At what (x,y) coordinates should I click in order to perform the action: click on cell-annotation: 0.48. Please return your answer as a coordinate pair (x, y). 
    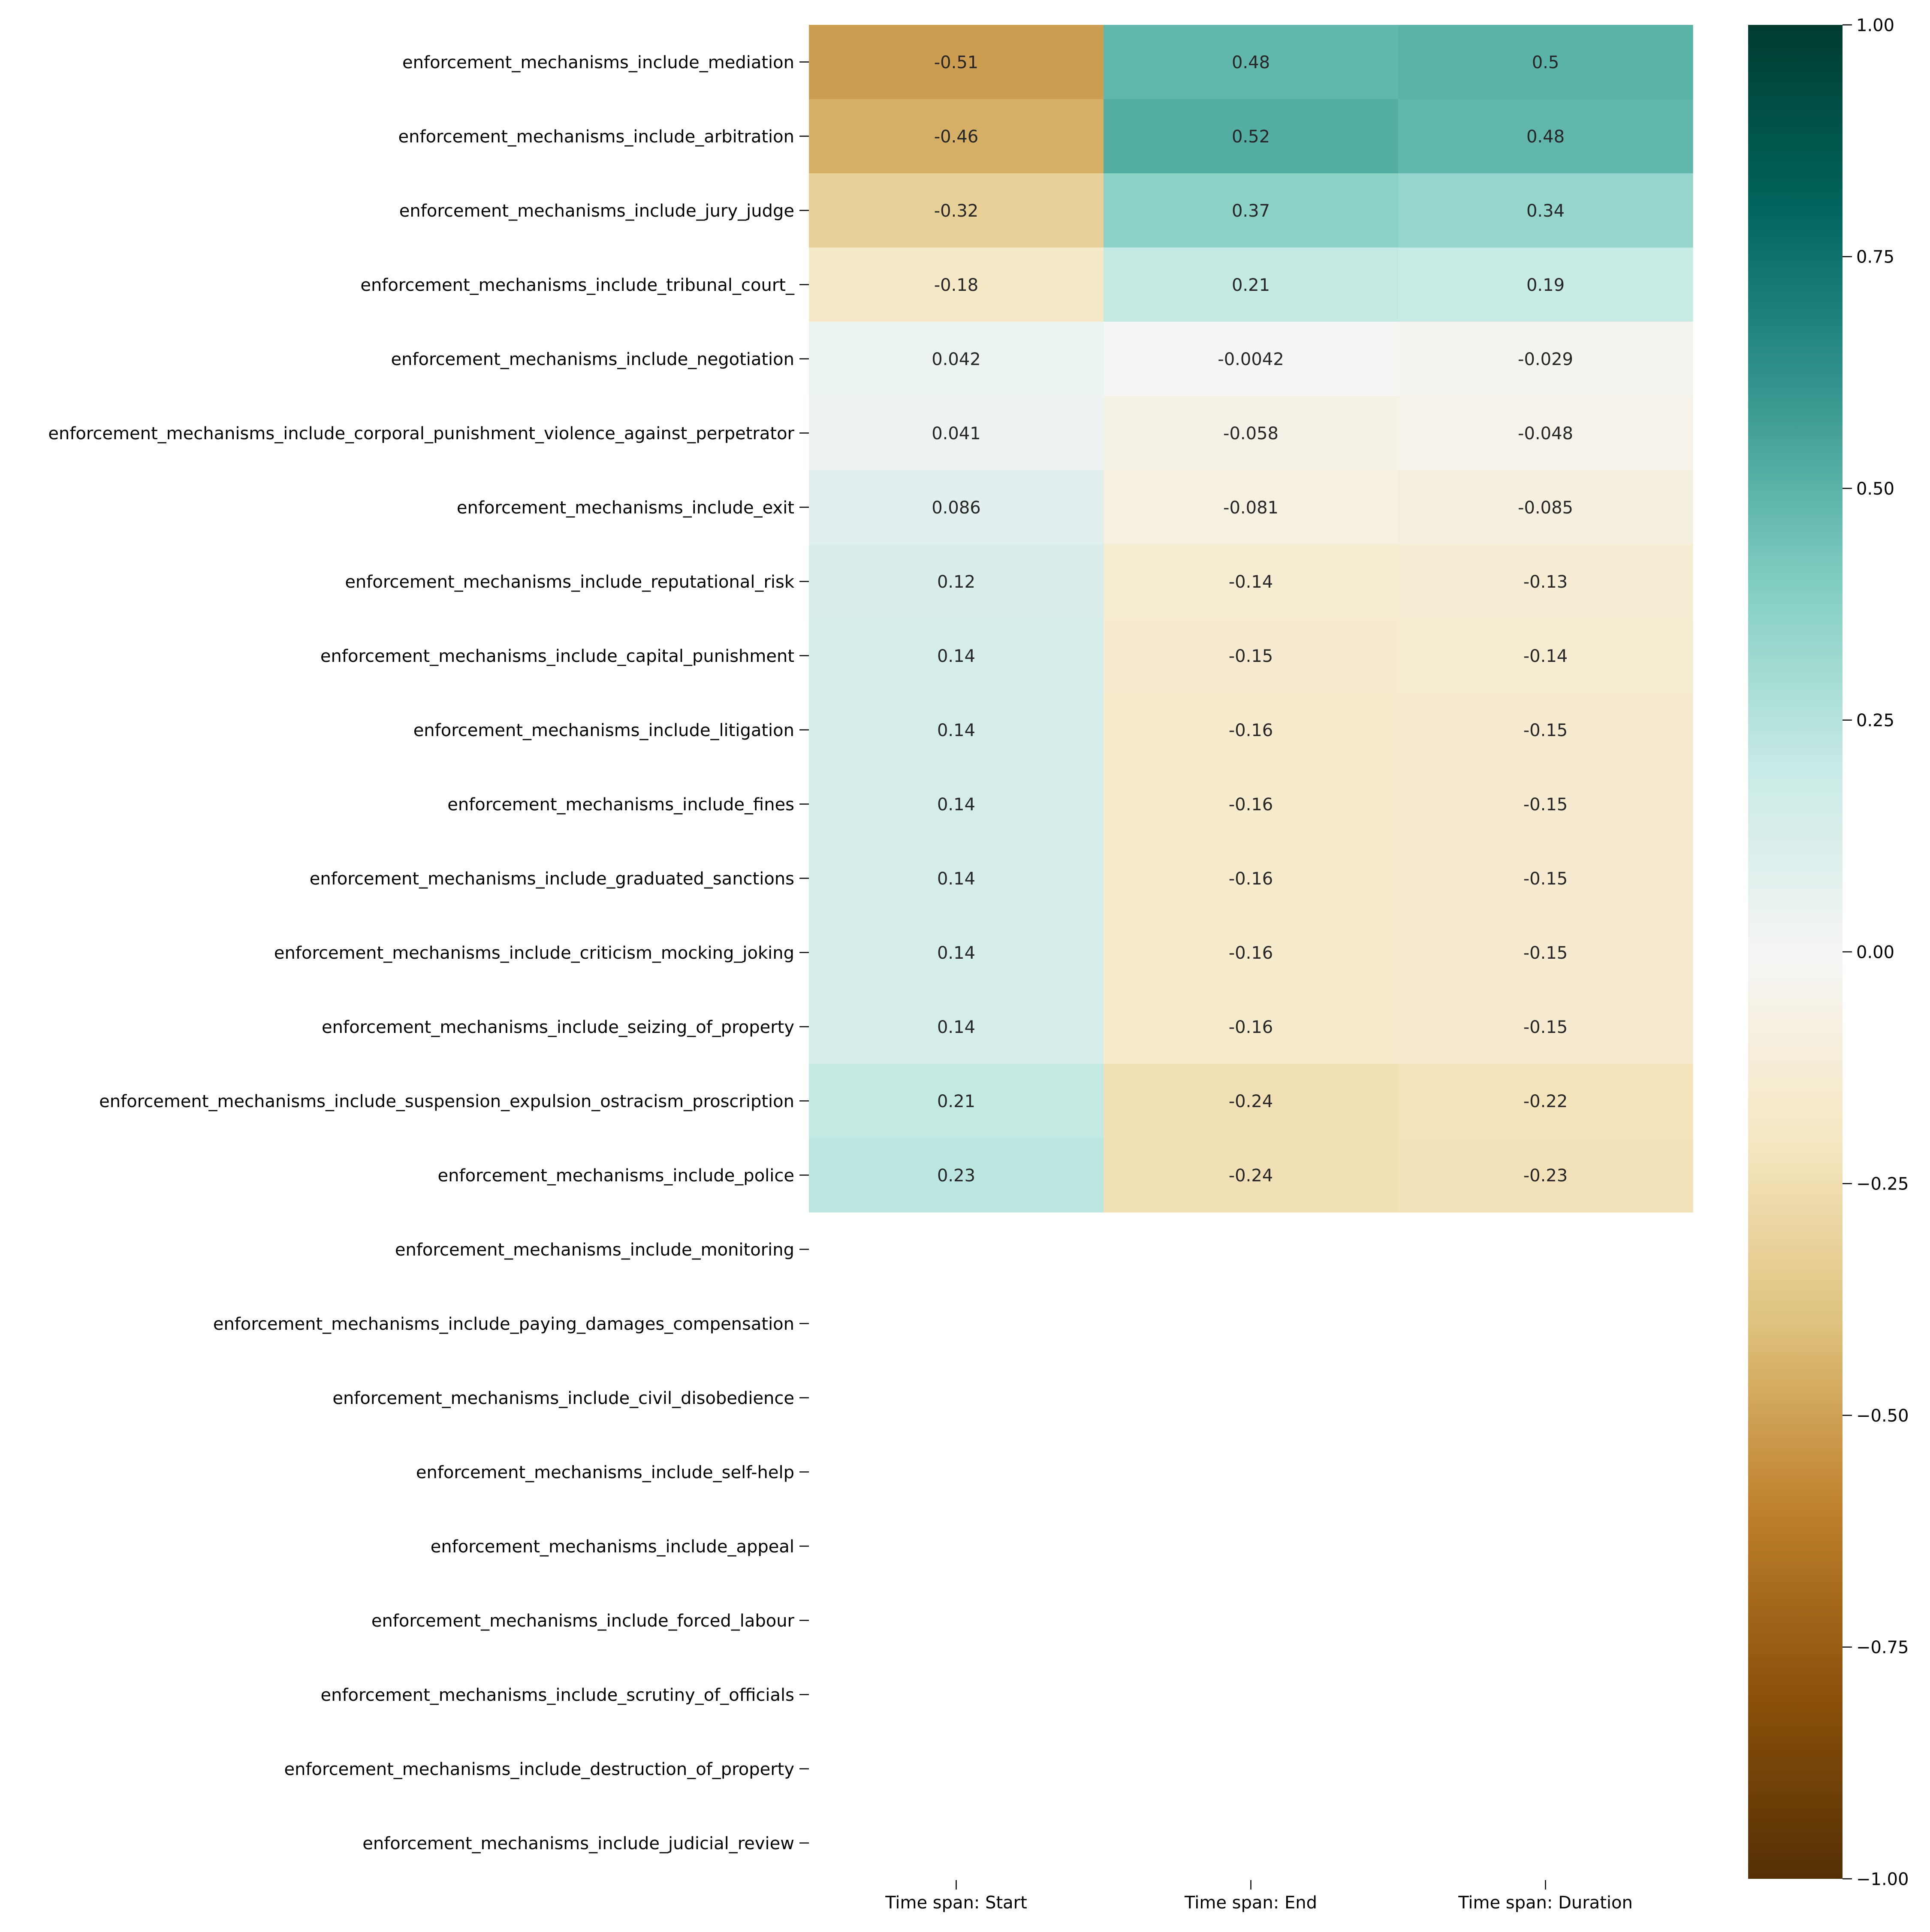
    Looking at the image, I should click on (1251, 62).